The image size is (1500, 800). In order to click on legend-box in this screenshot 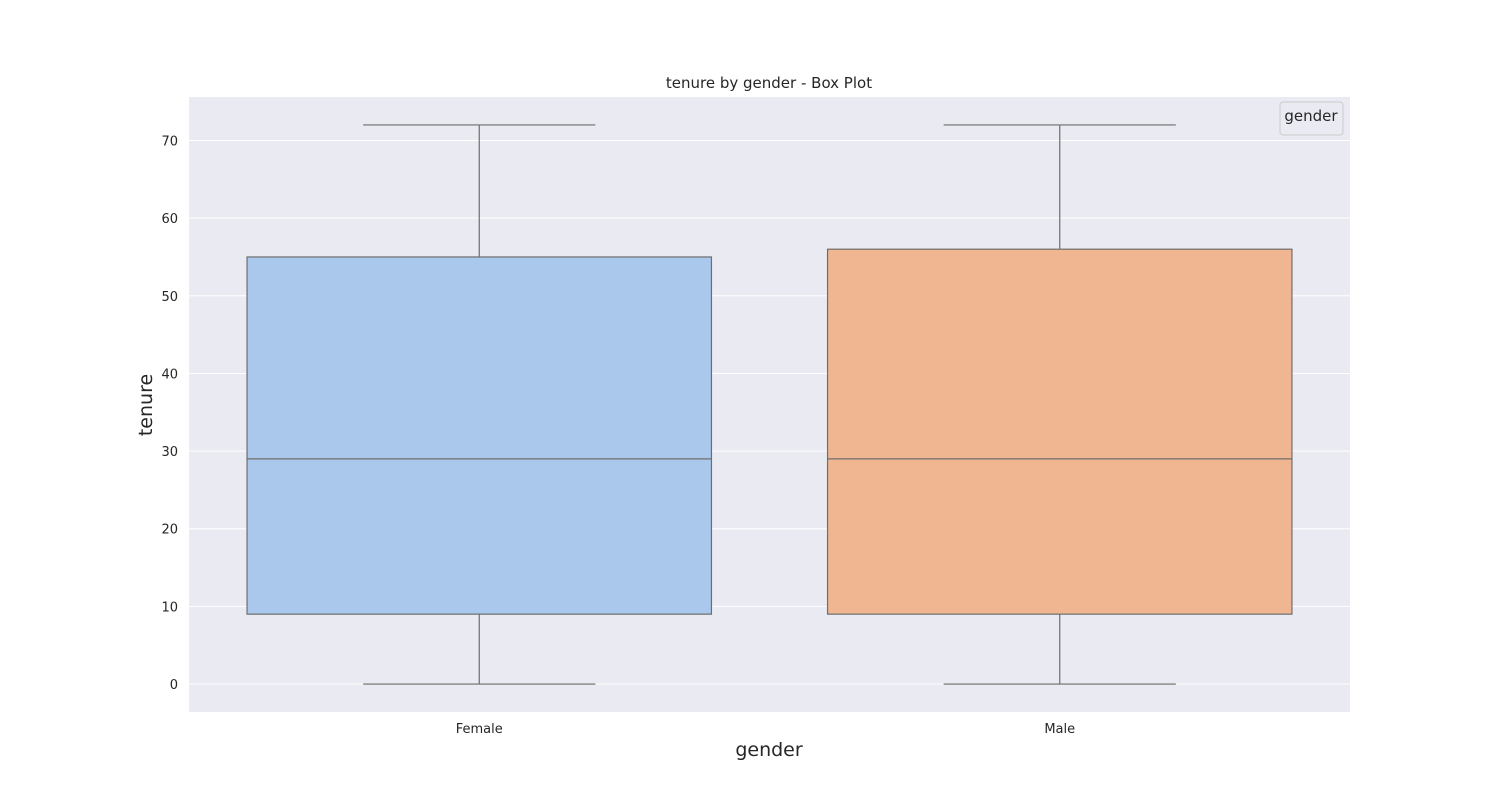, I will do `click(1311, 118)`.